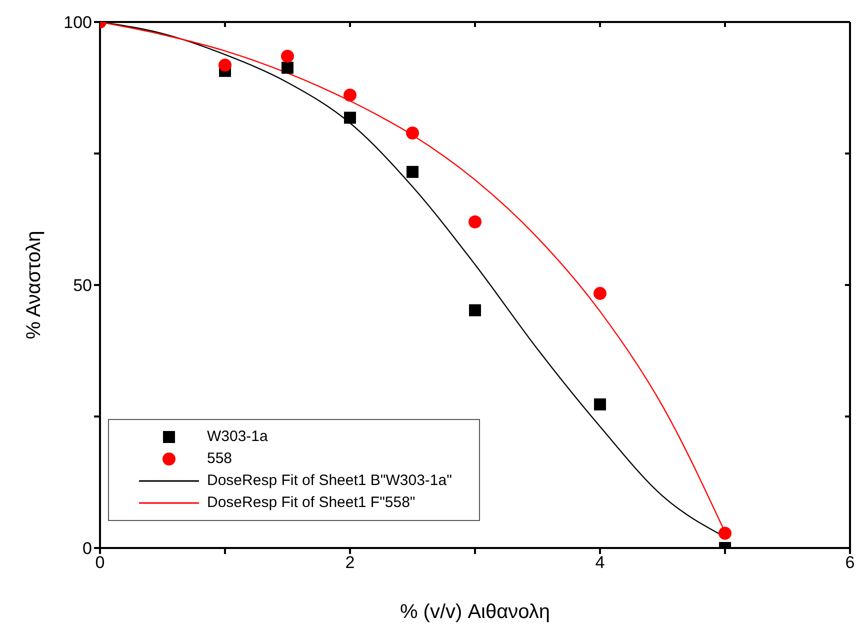 Image resolution: width=860 pixels, height=632 pixels. Describe the element at coordinates (87, 548) in the screenshot. I see `y-tick-label: 0` at that location.